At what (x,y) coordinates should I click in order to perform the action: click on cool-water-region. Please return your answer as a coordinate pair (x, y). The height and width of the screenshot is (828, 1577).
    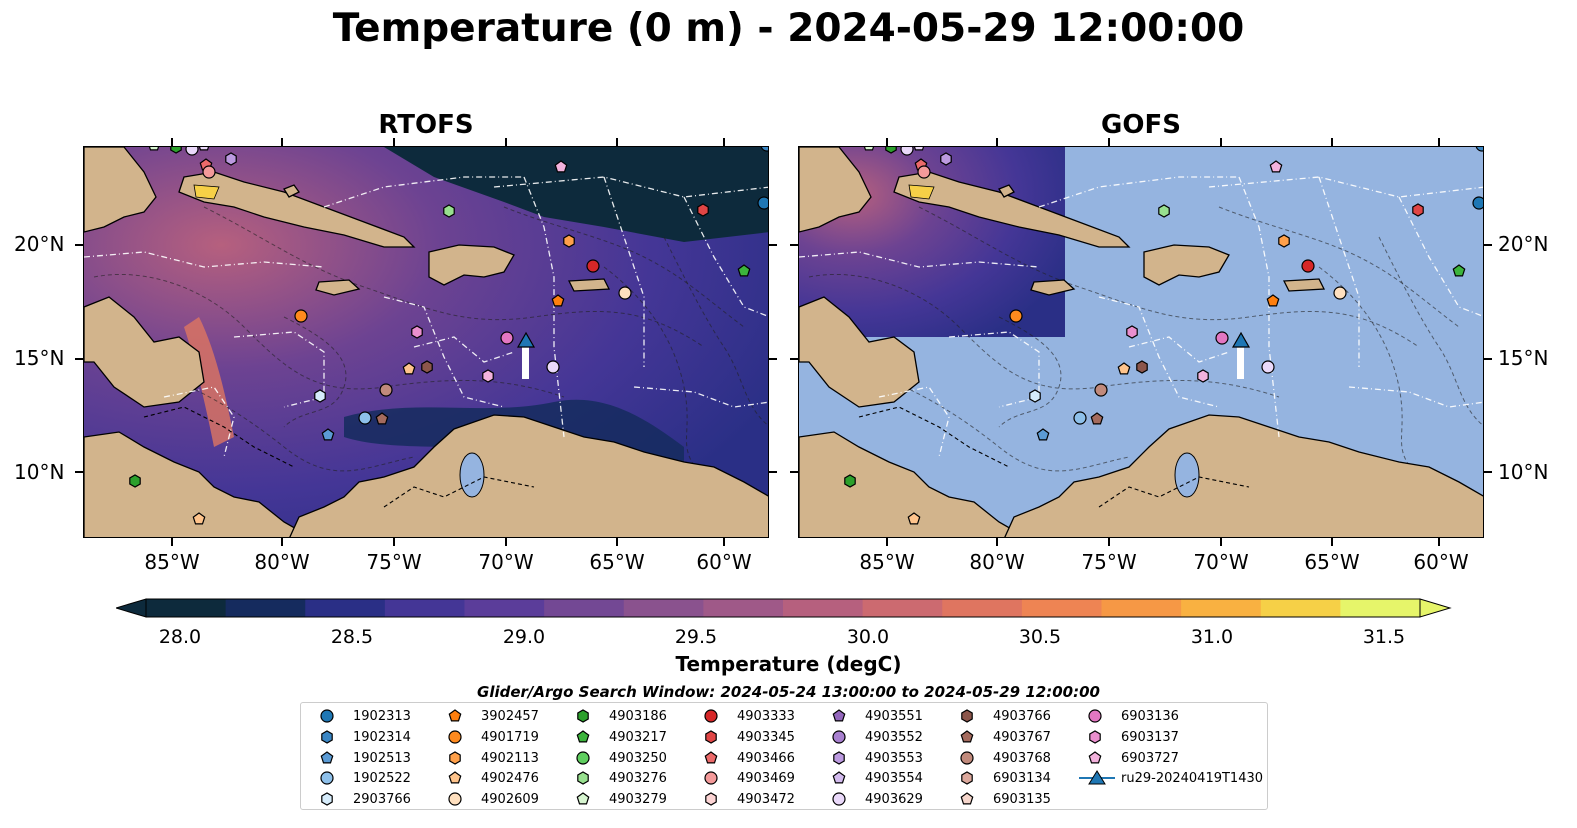
    Looking at the image, I should click on (576, 194).